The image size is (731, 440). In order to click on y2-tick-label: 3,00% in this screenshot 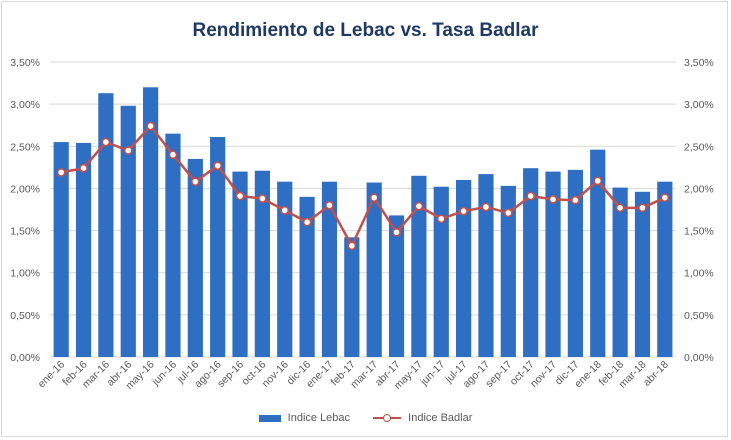, I will do `click(699, 105)`.